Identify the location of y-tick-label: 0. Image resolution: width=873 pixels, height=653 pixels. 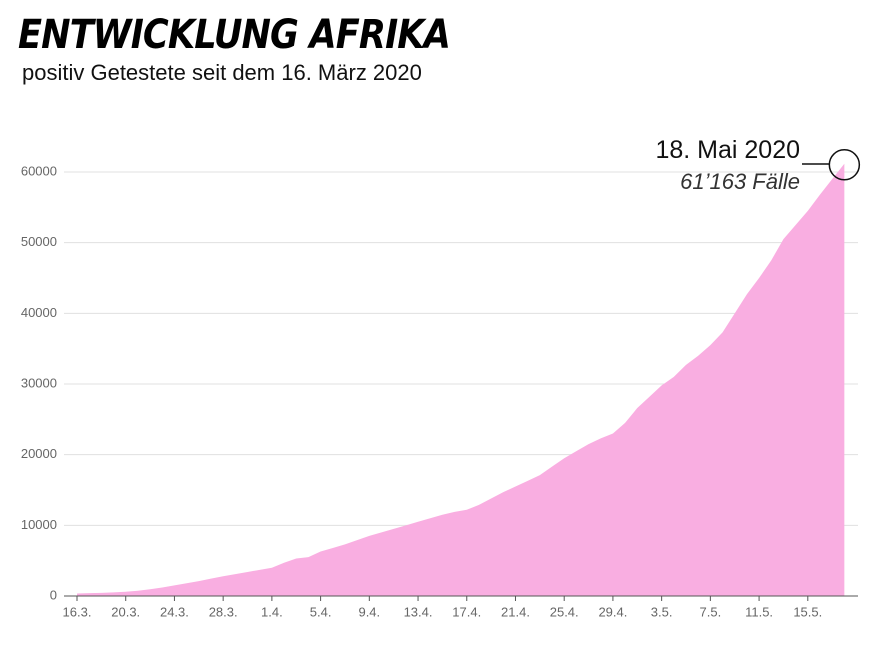
(53, 594).